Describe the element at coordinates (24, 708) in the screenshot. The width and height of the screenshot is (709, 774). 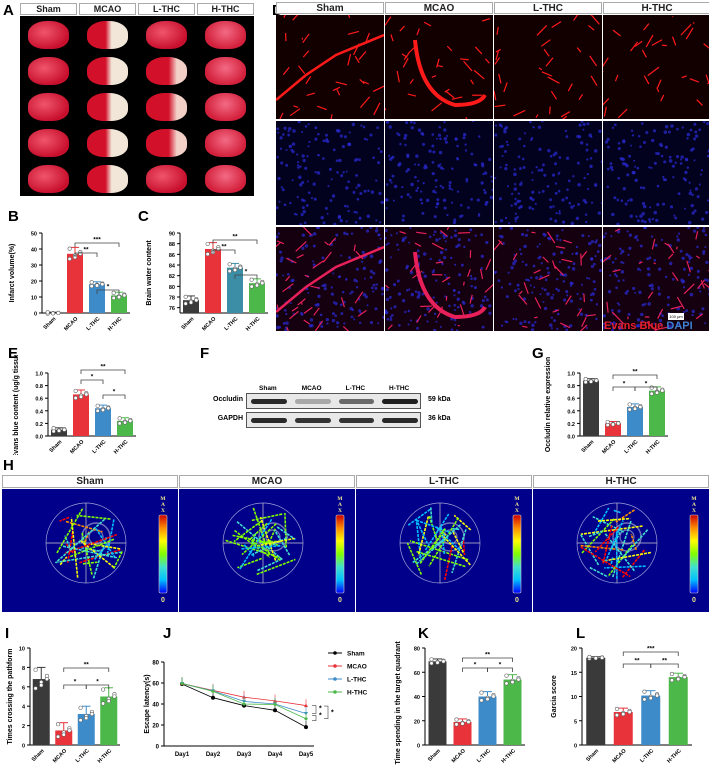
I see `svg-text: 4` at that location.